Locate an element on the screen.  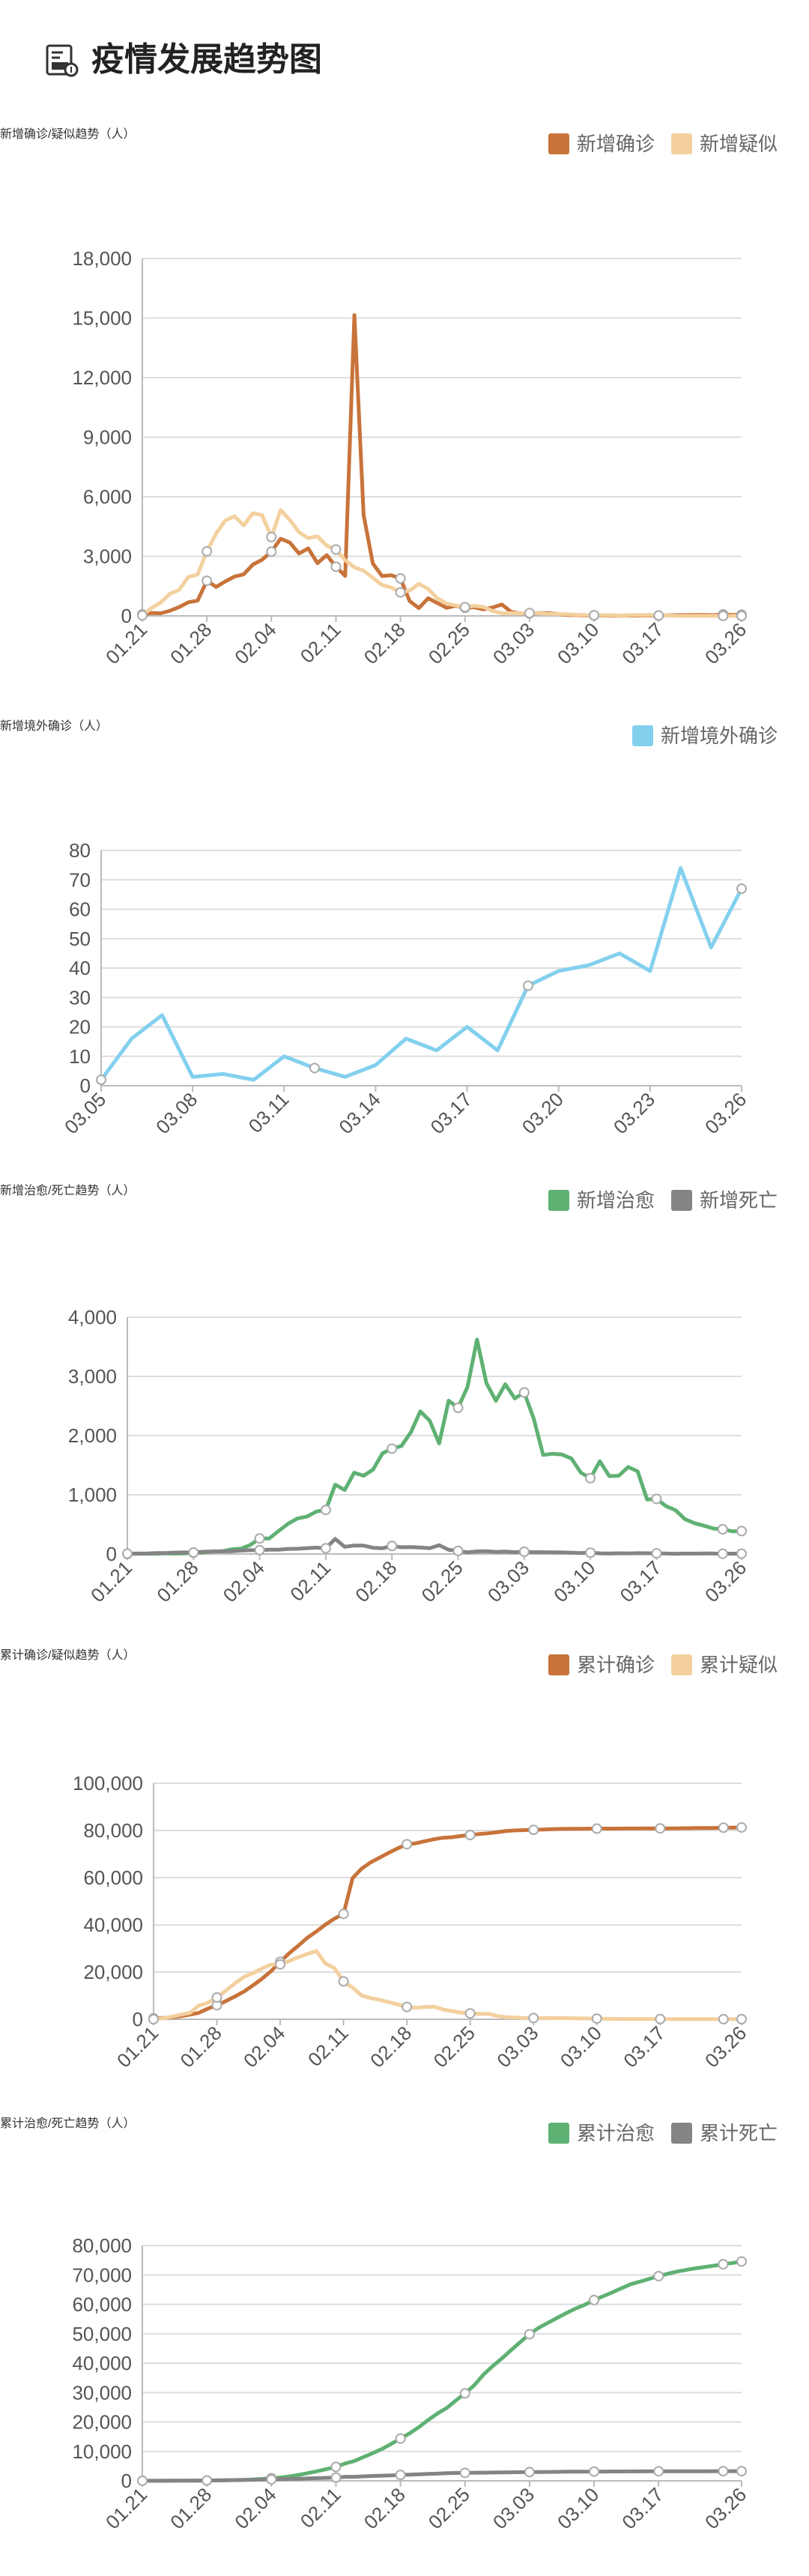
y-tick-label: 10 is located at coordinates (80, 1056).